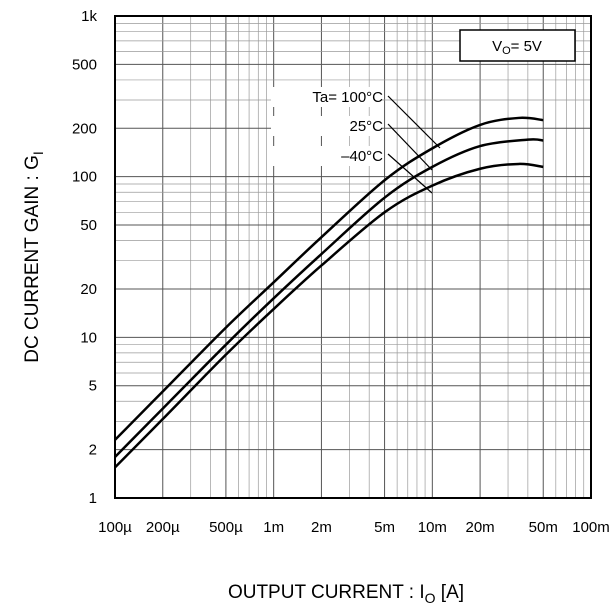 Image resolution: width=616 pixels, height=609 pixels. What do you see at coordinates (89, 16) in the screenshot?
I see `y-tick-label: 1k` at bounding box center [89, 16].